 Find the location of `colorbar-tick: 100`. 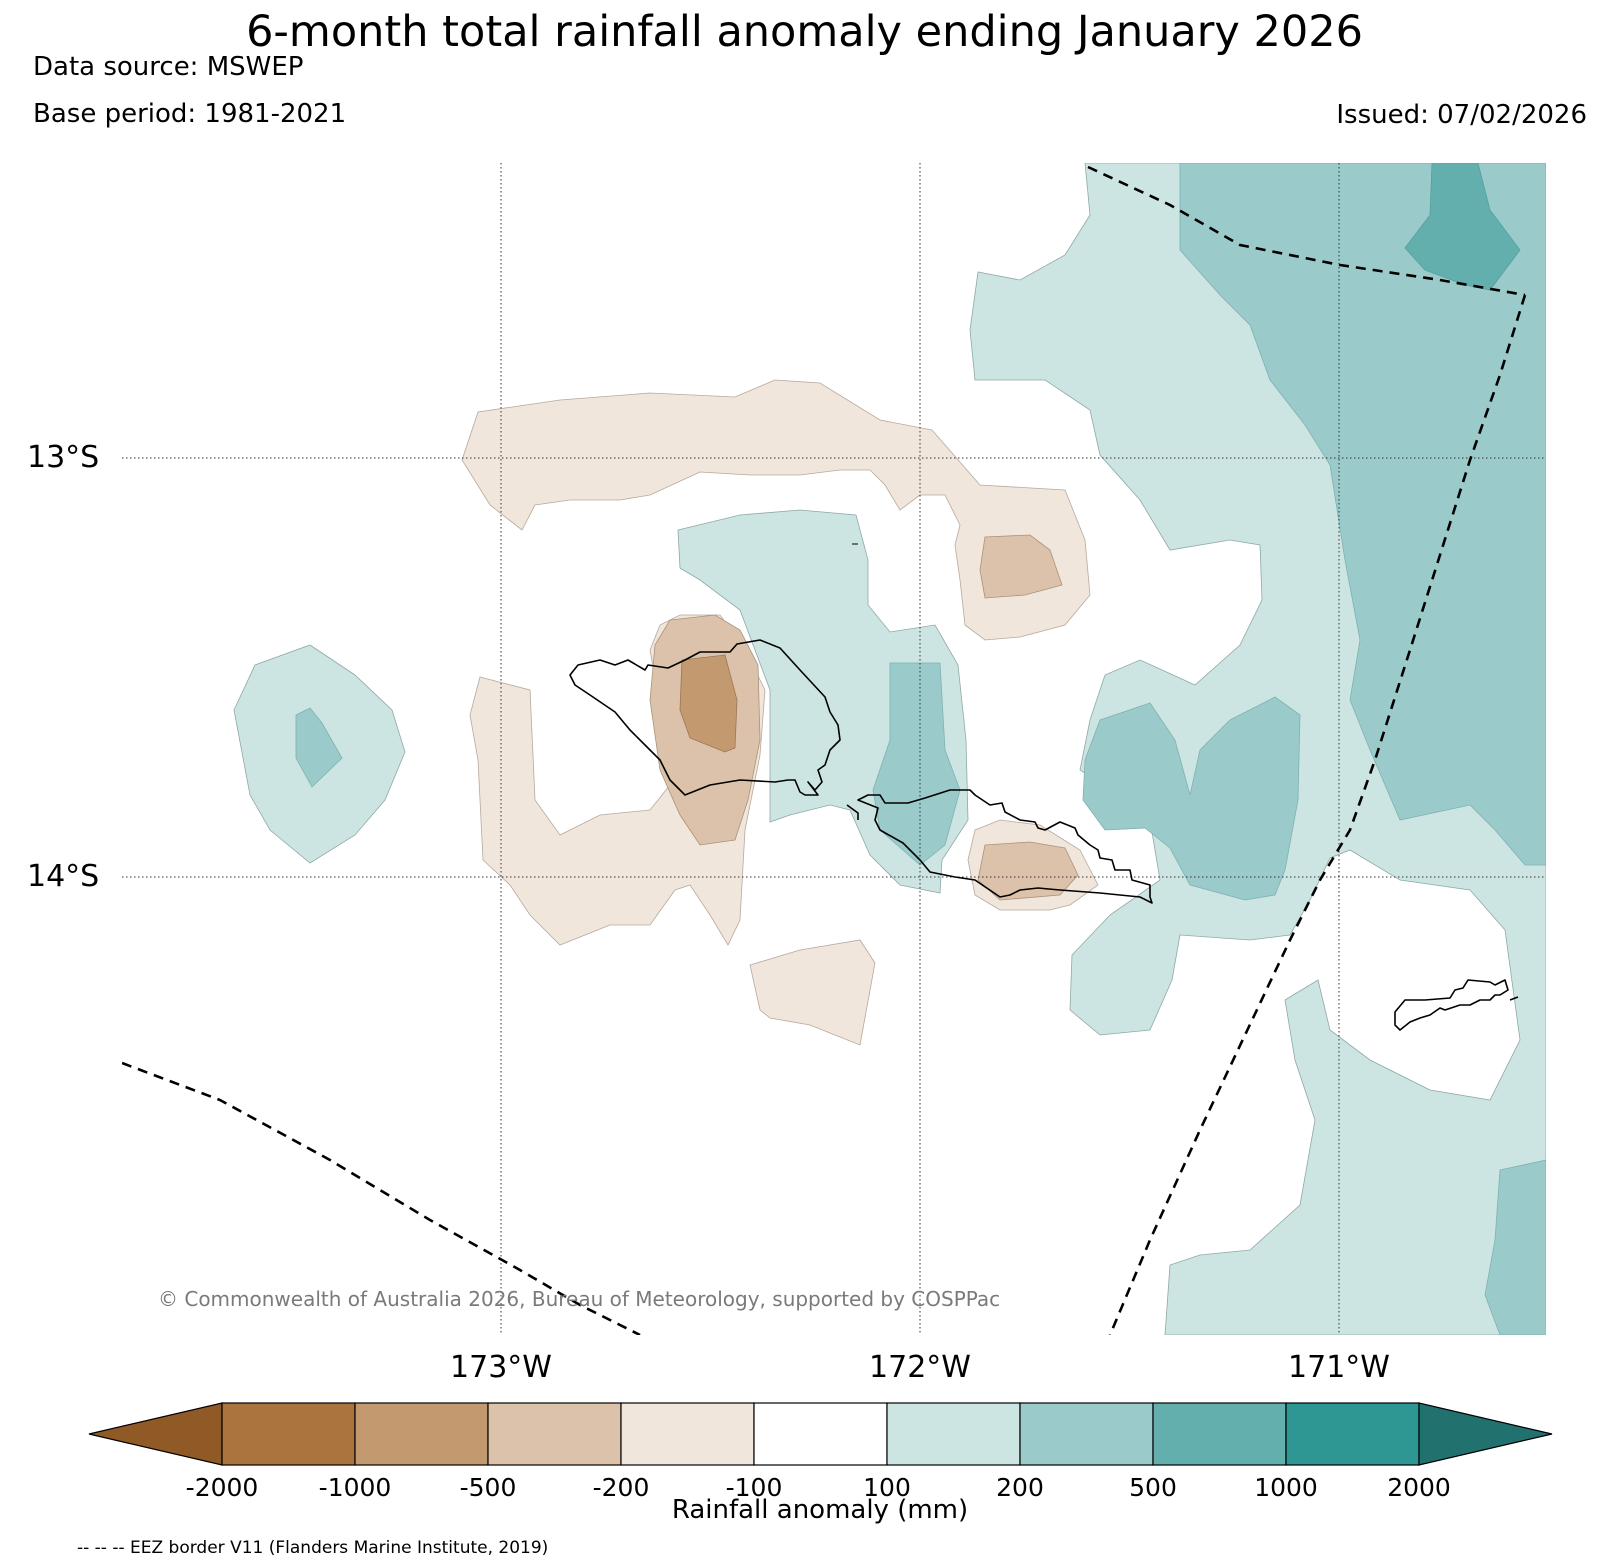

colorbar-tick: 100 is located at coordinates (887, 1487).